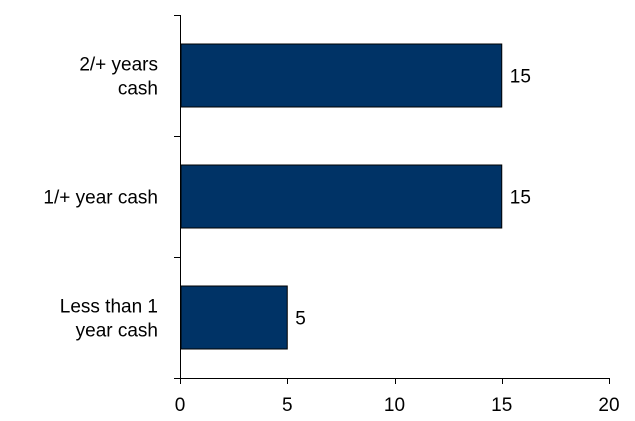  I want to click on category-label: Less than 1 year cash, so click(109, 319).